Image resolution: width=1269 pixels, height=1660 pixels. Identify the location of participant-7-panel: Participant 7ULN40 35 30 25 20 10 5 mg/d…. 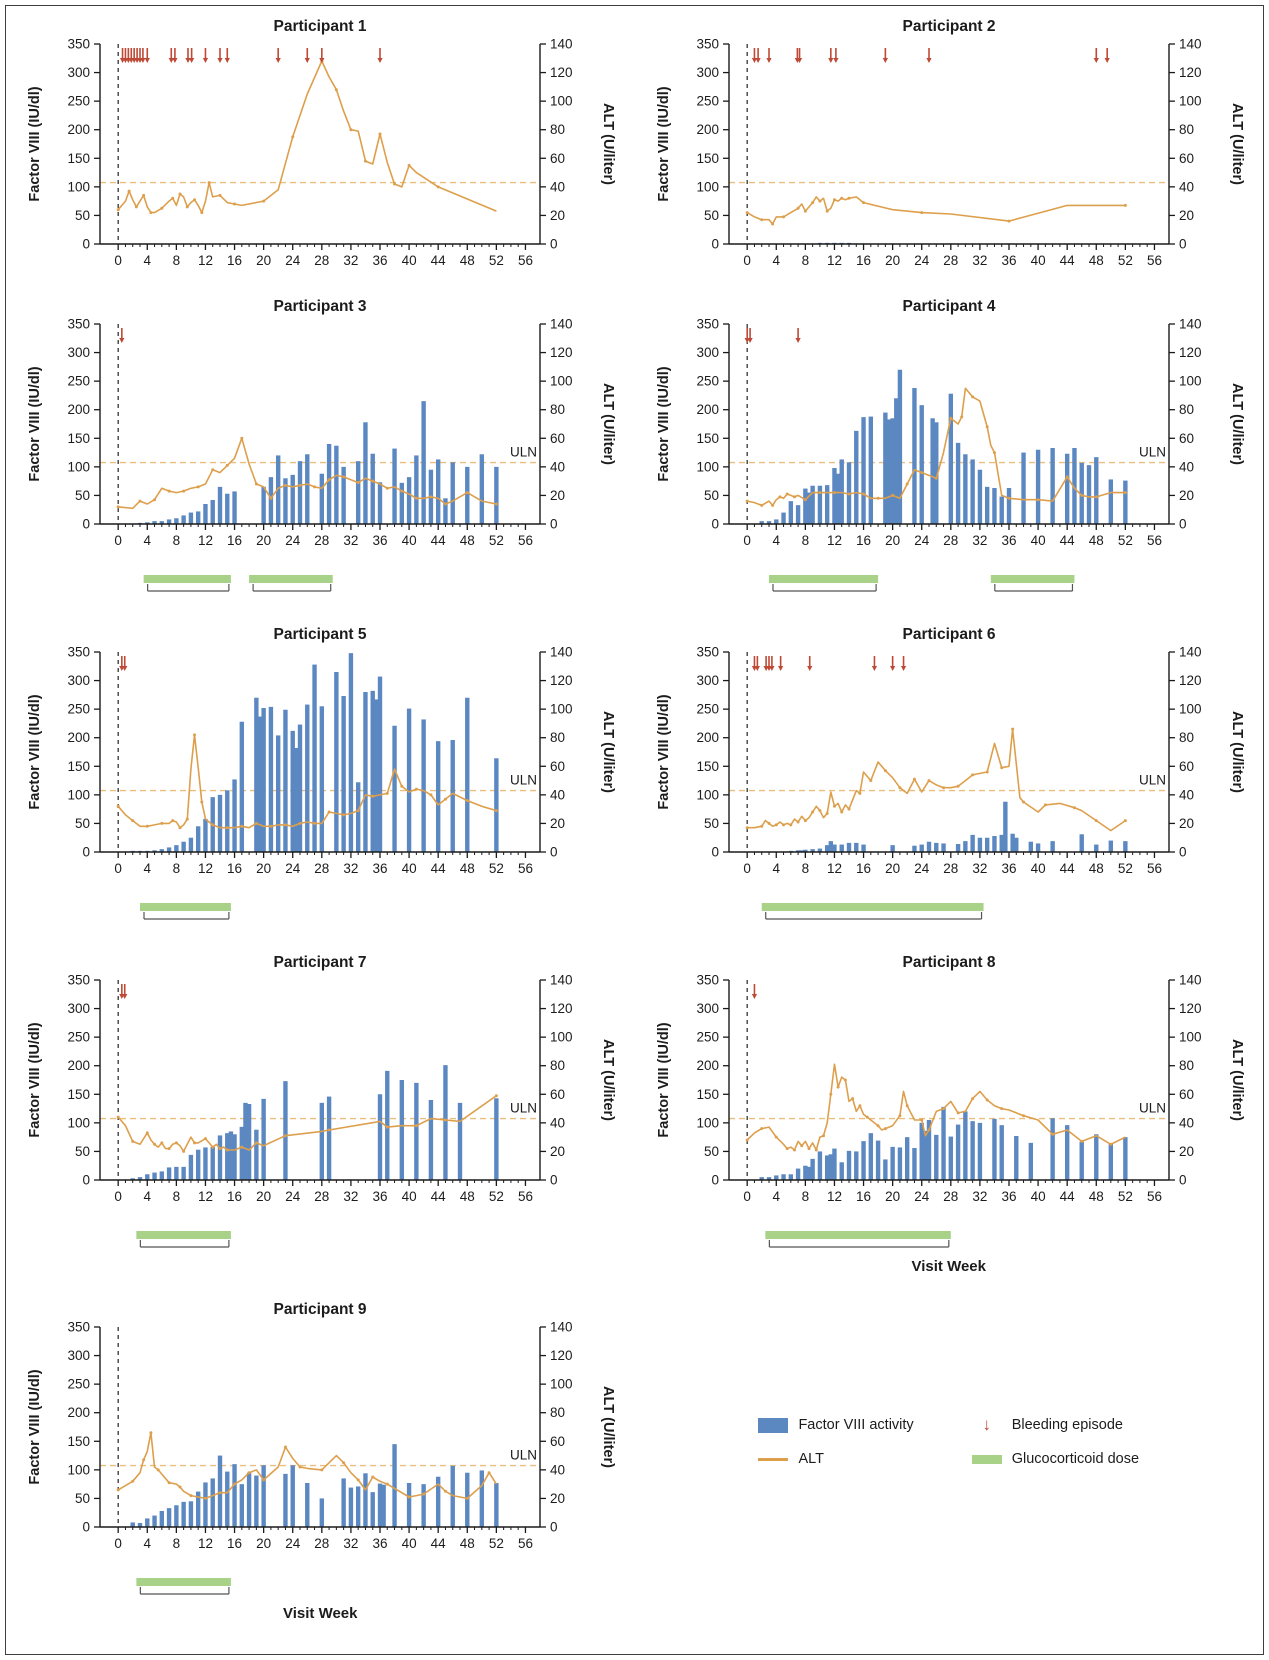
(320, 1112).